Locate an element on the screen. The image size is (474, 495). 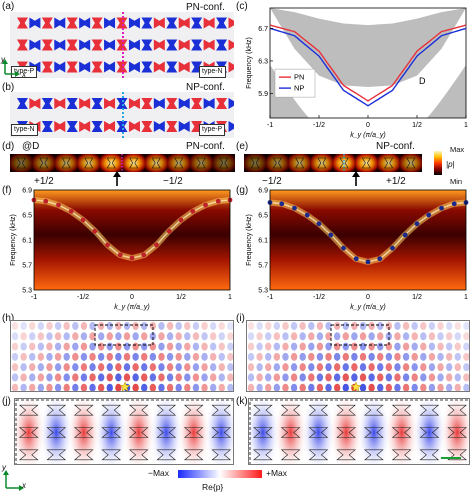
x-axis-label: k_y (π/a_y) is located at coordinates (131, 307).